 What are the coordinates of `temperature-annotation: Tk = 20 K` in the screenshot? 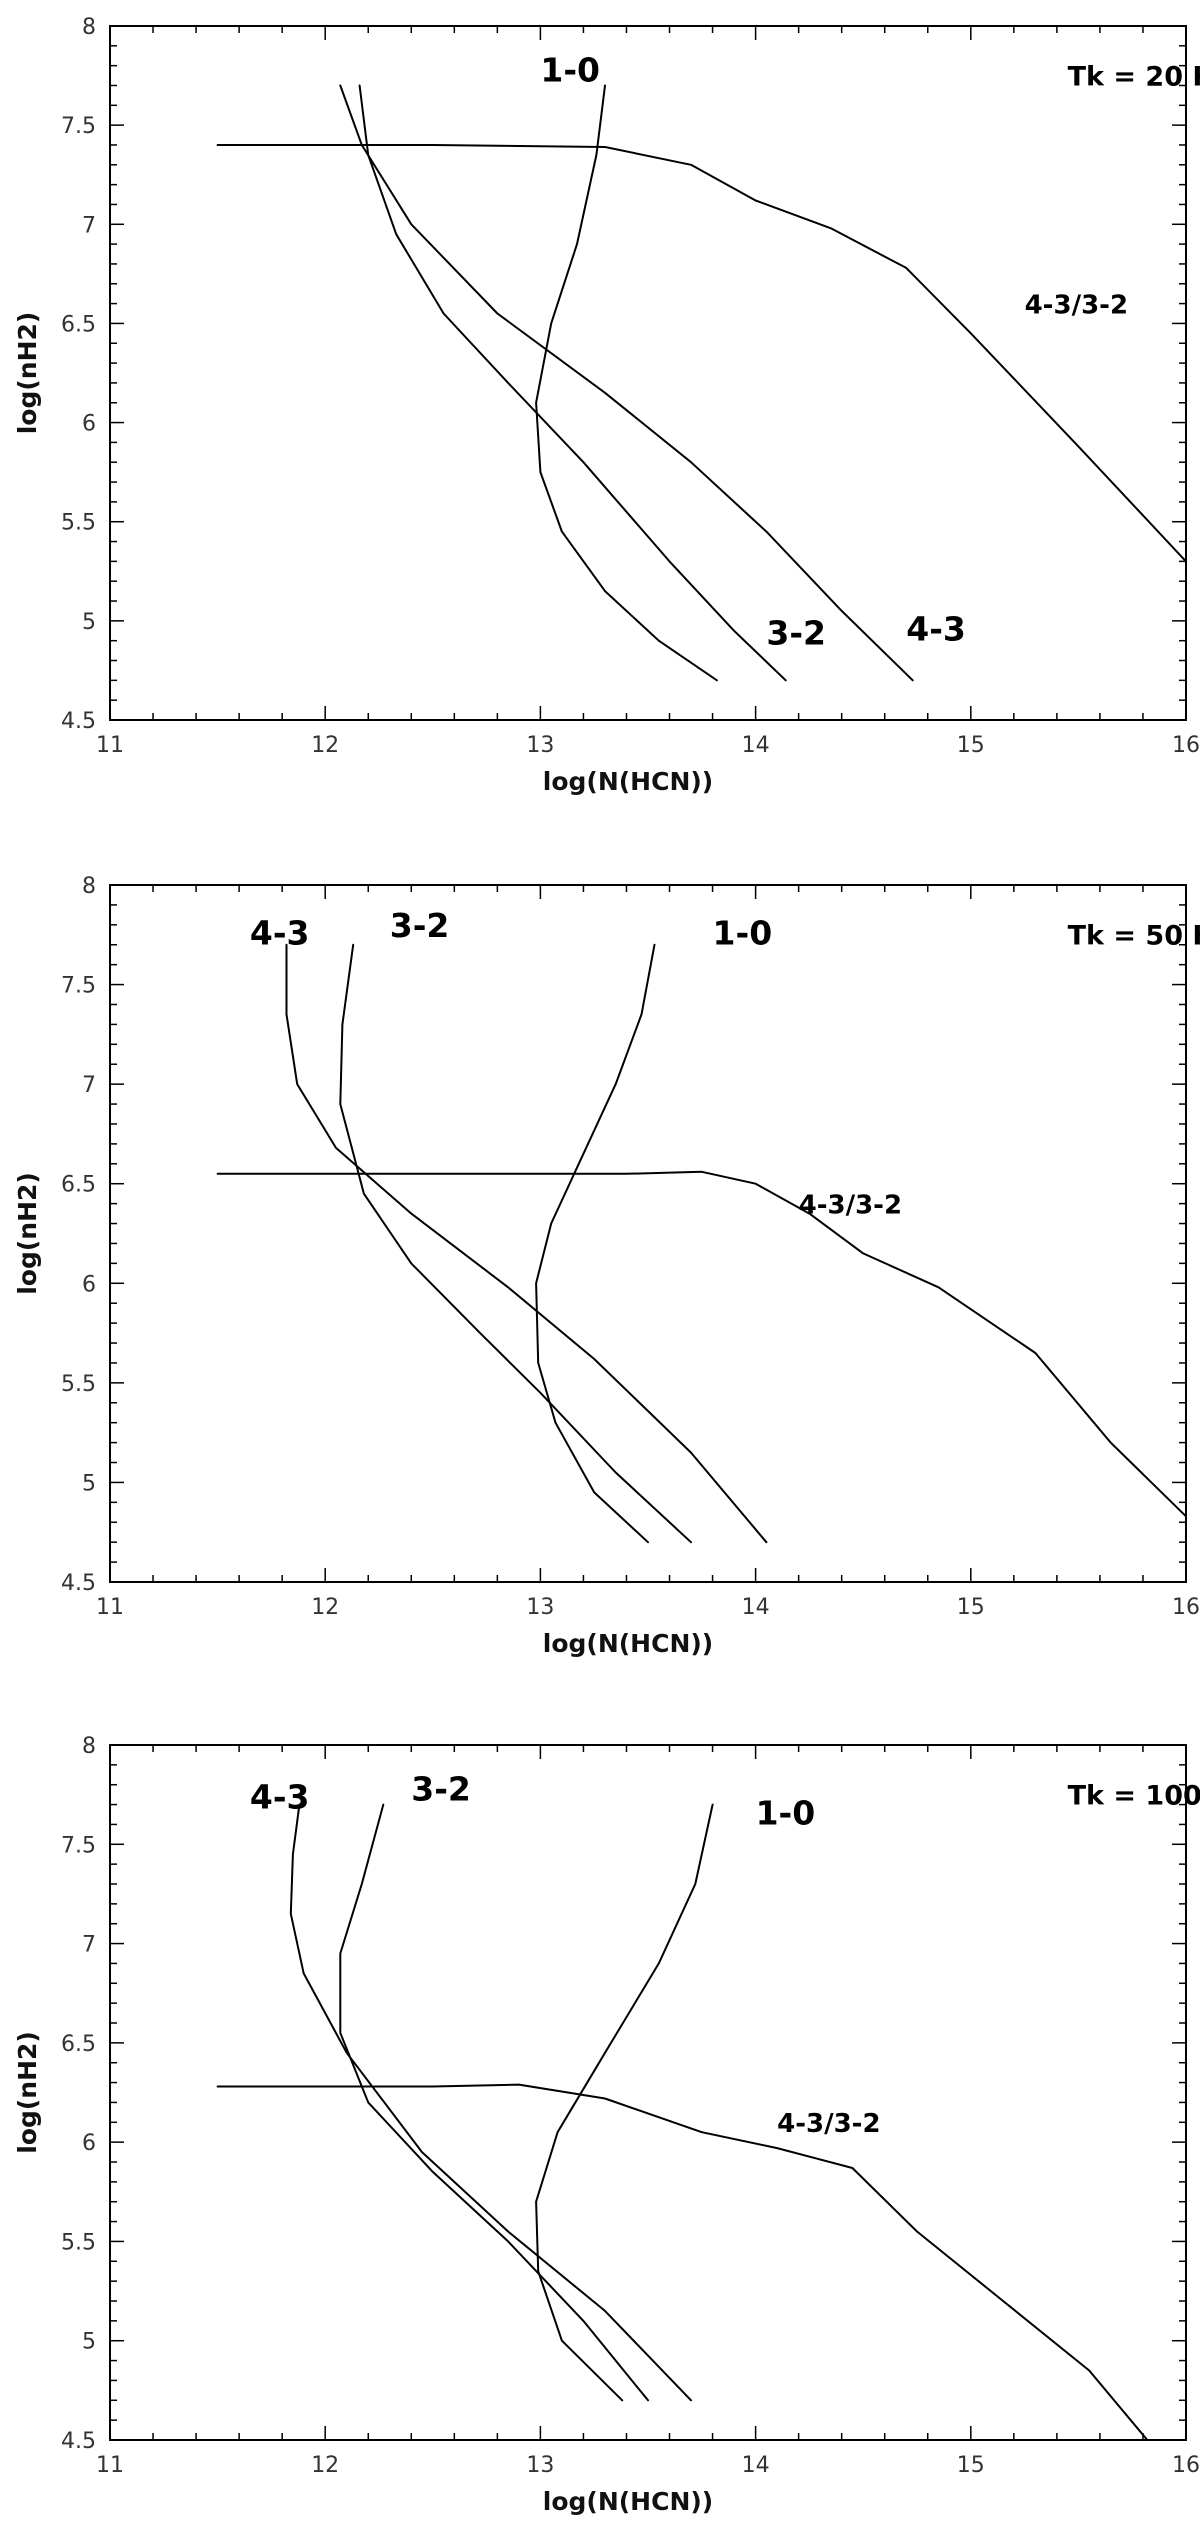 It's located at (1134, 76).